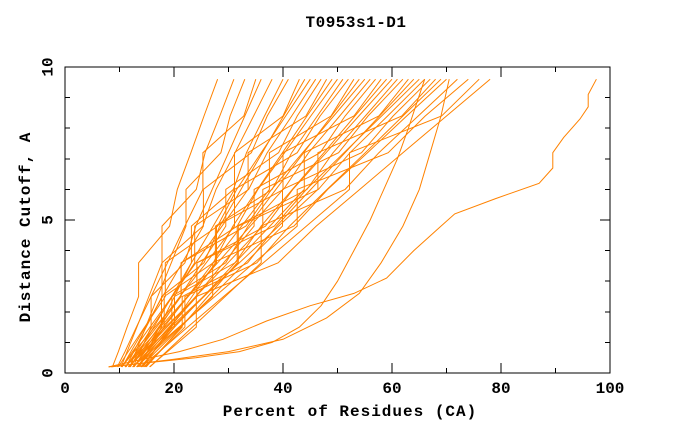 This screenshot has width=680, height=440. Describe the element at coordinates (350, 412) in the screenshot. I see `x-axis-label: Percent of Residues (CA)` at that location.